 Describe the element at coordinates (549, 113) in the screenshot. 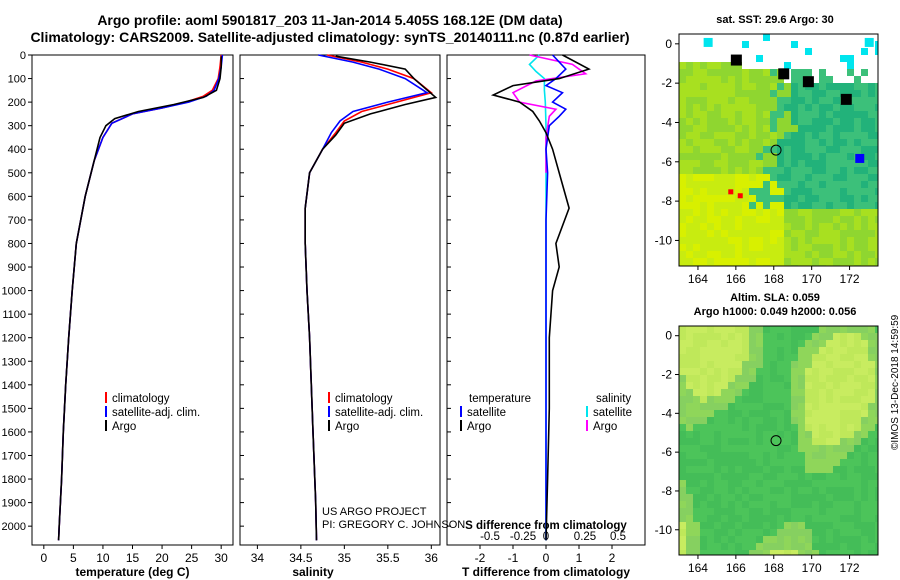

I see `difference-series-salinity-argo` at that location.